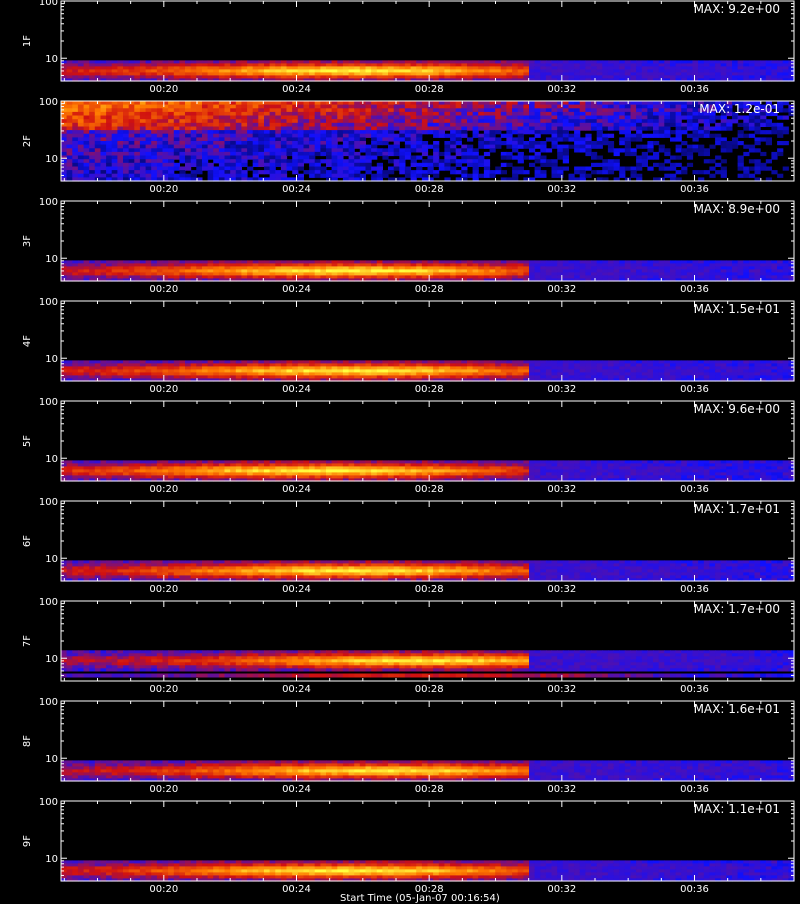  What do you see at coordinates (296, 289) in the screenshot?
I see `x-tick-label: 00:24` at bounding box center [296, 289].